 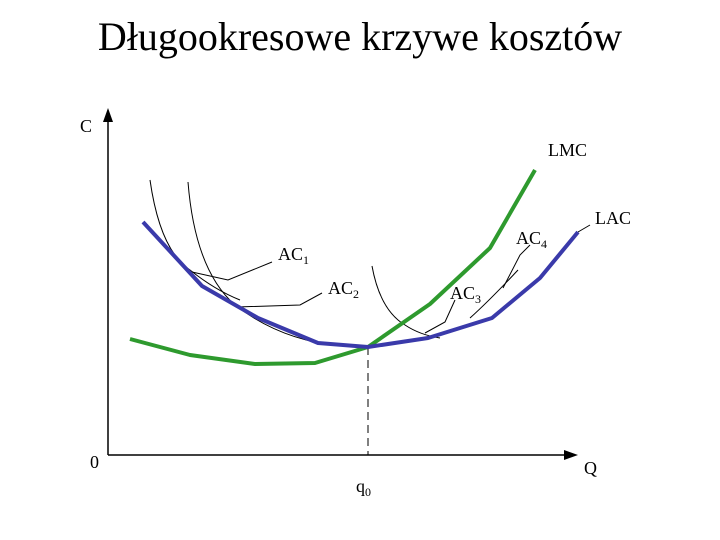 I want to click on lmc-label: LMC, so click(x=567, y=150).